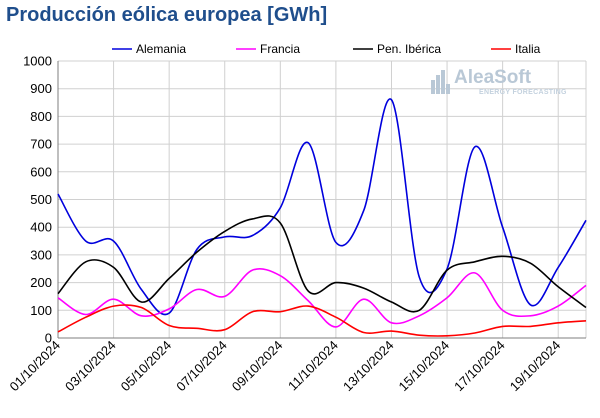  What do you see at coordinates (424, 366) in the screenshot?
I see `x-tick-label: 15/10/2024` at bounding box center [424, 366].